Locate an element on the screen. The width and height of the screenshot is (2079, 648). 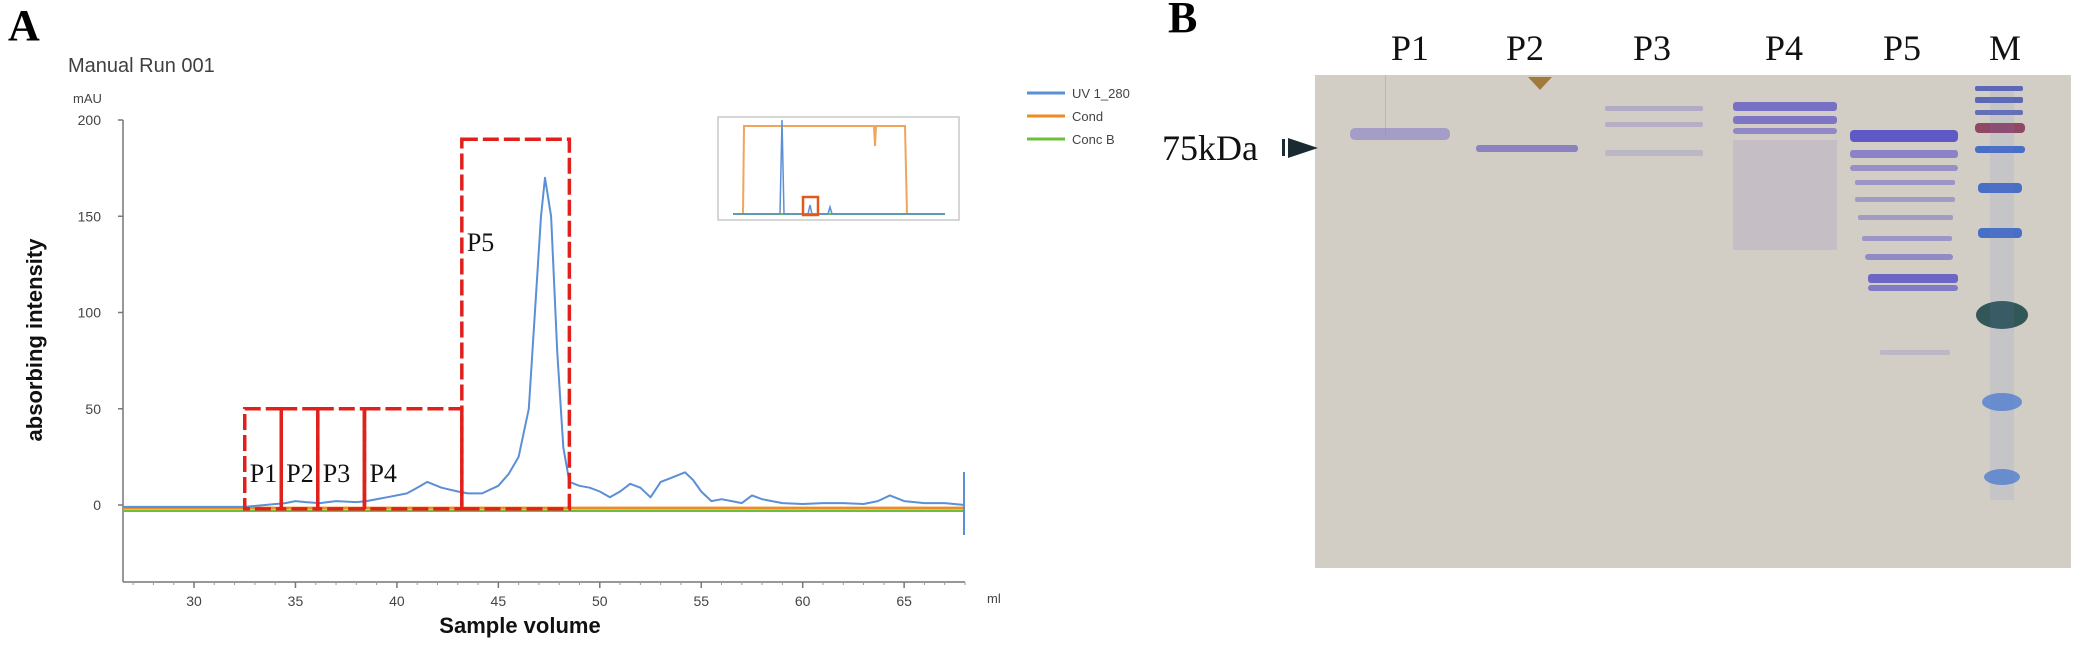
inset-uv-trace is located at coordinates (839, 167).